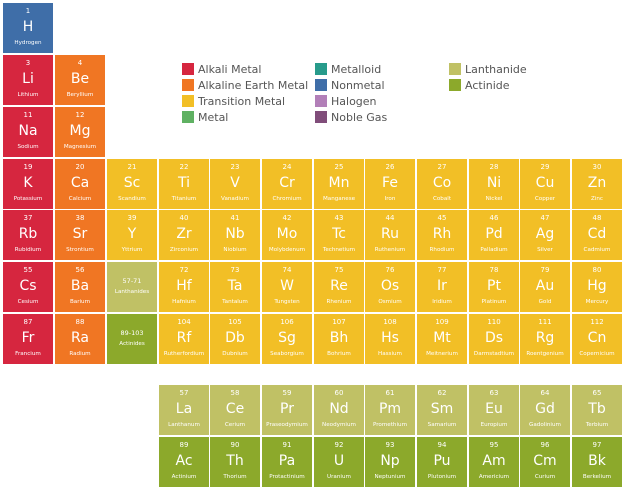 The width and height of the screenshot is (624, 496). What do you see at coordinates (235, 302) in the screenshot?
I see `element-name: Tantalum` at bounding box center [235, 302].